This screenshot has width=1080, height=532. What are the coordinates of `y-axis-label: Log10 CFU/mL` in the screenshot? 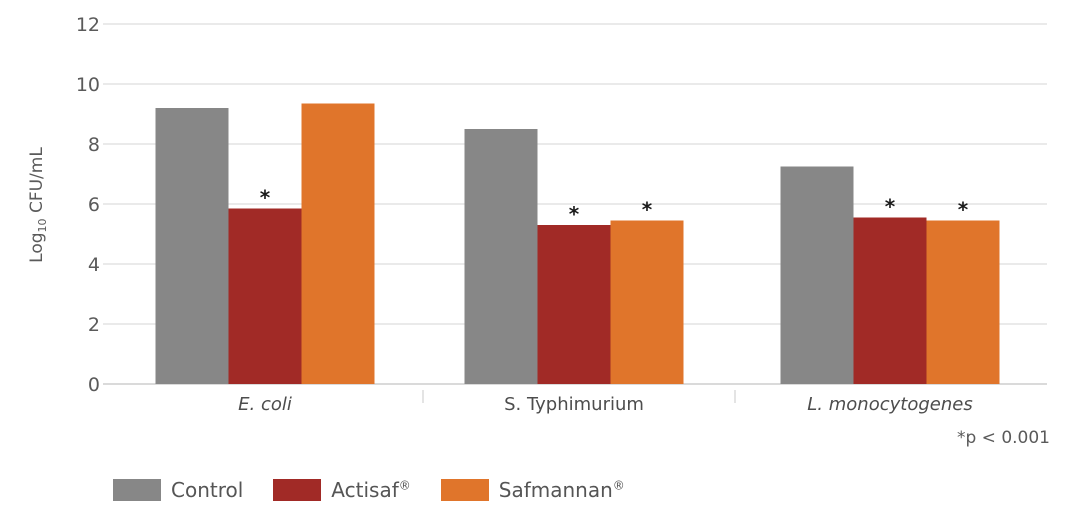 It's located at (38, 205).